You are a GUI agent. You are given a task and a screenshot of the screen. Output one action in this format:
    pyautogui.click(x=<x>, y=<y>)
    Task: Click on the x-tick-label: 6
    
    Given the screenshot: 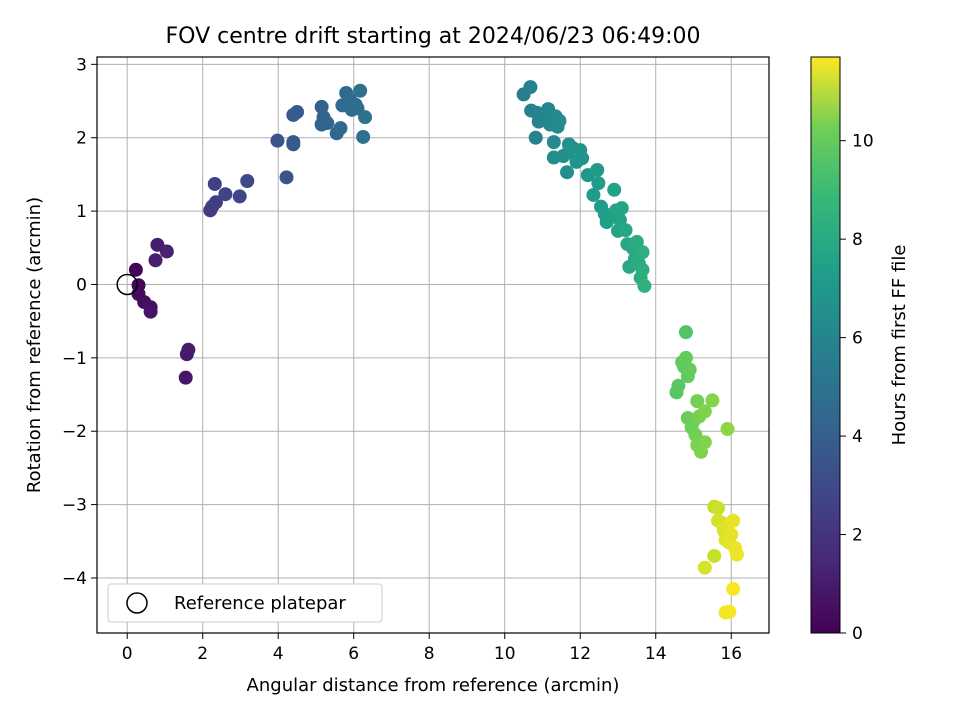 What is the action you would take?
    pyautogui.click(x=353, y=654)
    